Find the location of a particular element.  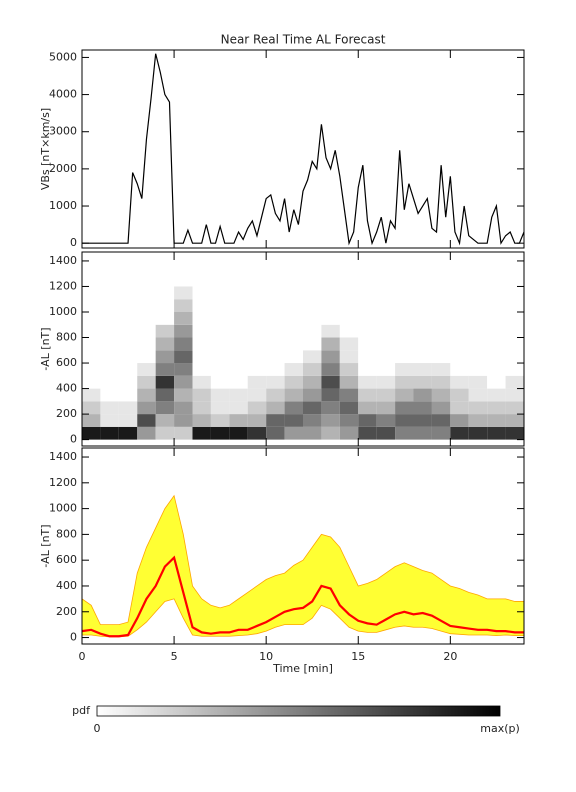

y-tick-label: 5000 is located at coordinates (63, 56).